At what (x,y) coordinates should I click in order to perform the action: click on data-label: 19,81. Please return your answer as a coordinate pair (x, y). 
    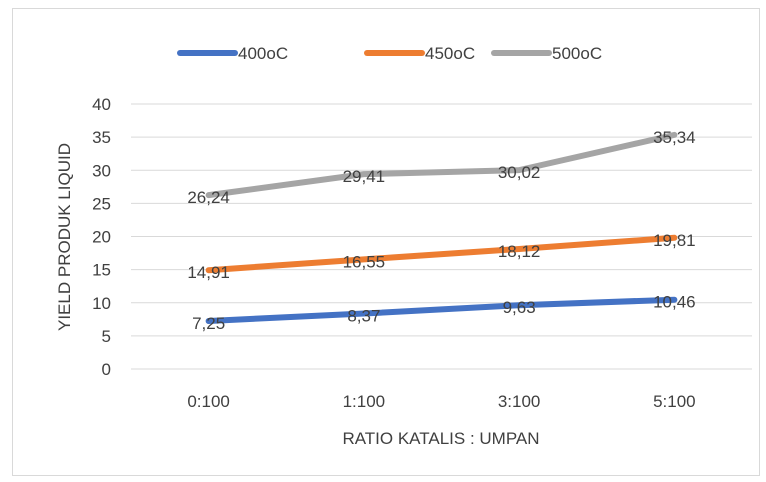
    Looking at the image, I should click on (674, 240).